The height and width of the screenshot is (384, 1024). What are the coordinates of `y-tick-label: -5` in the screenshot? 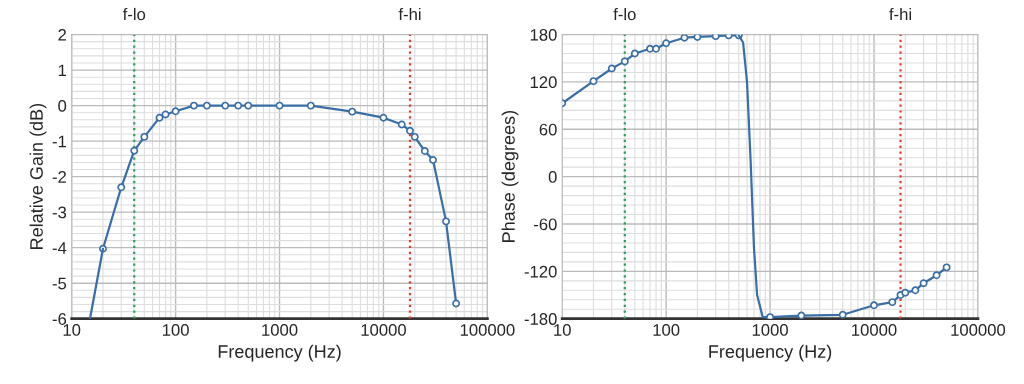 It's located at (59, 283).